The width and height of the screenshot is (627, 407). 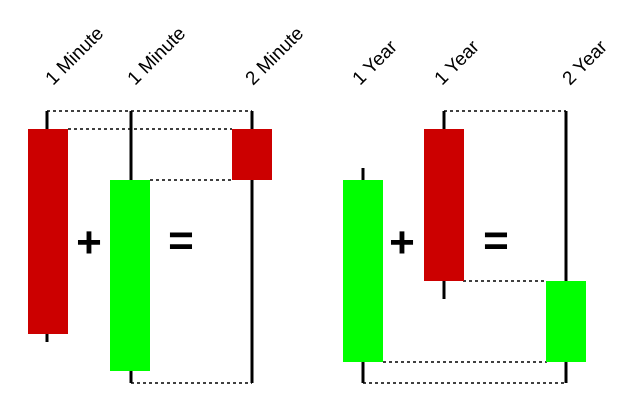 What do you see at coordinates (363, 271) in the screenshot?
I see `right-candle-1-body` at bounding box center [363, 271].